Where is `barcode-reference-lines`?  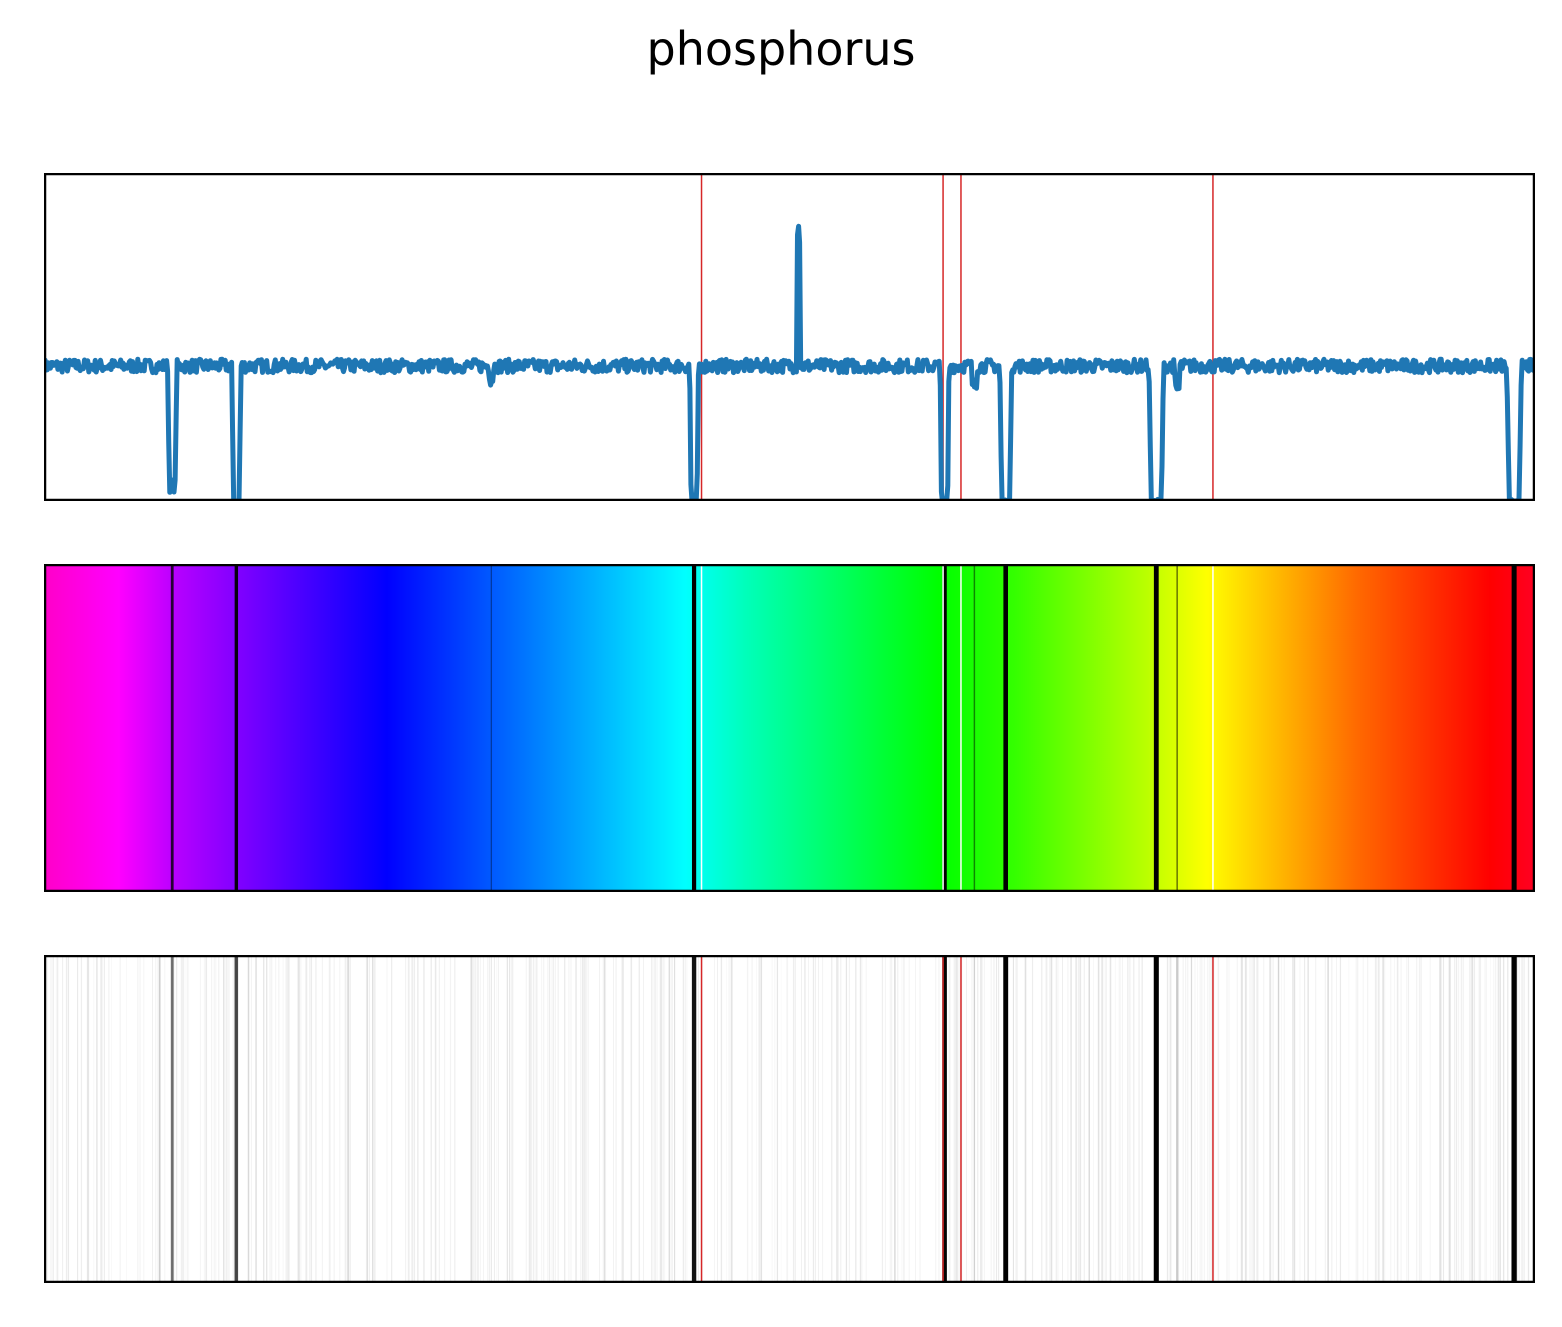
barcode-reference-lines is located at coordinates (957, 1119).